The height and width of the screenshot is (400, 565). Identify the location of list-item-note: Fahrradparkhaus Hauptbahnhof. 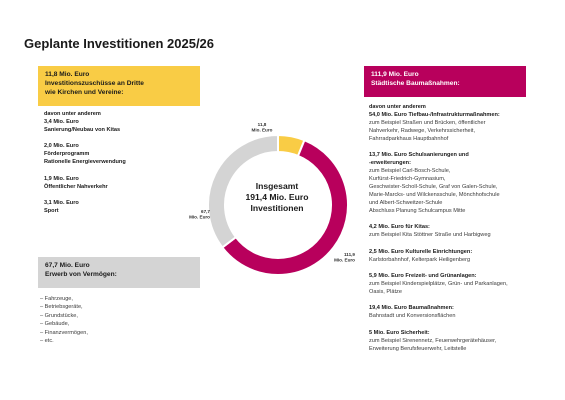
(409, 138).